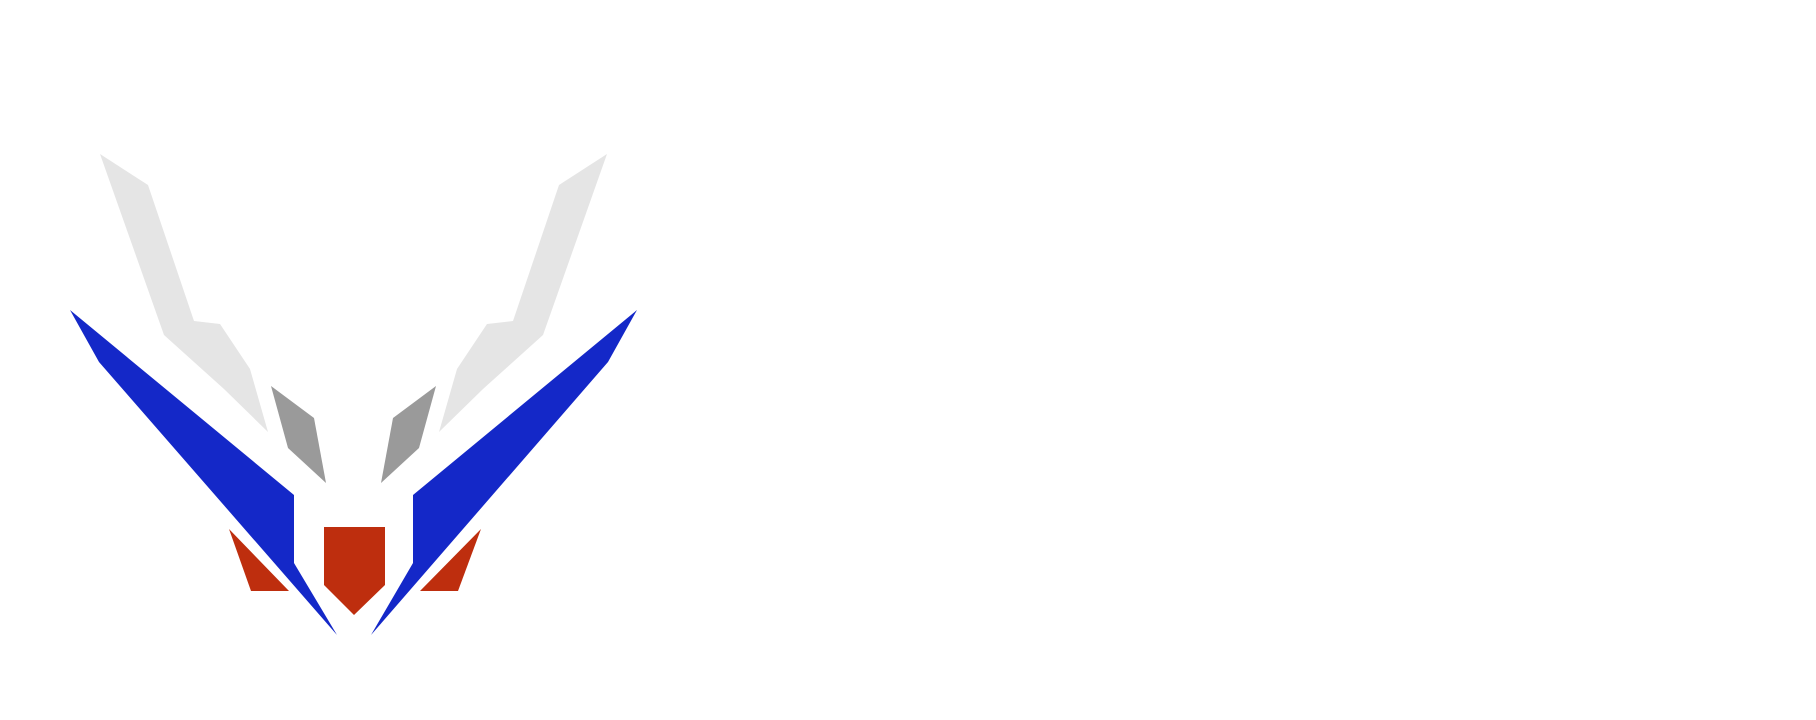 The height and width of the screenshot is (720, 1816). What do you see at coordinates (523, 293) in the screenshot?
I see `right-upper-wing` at bounding box center [523, 293].